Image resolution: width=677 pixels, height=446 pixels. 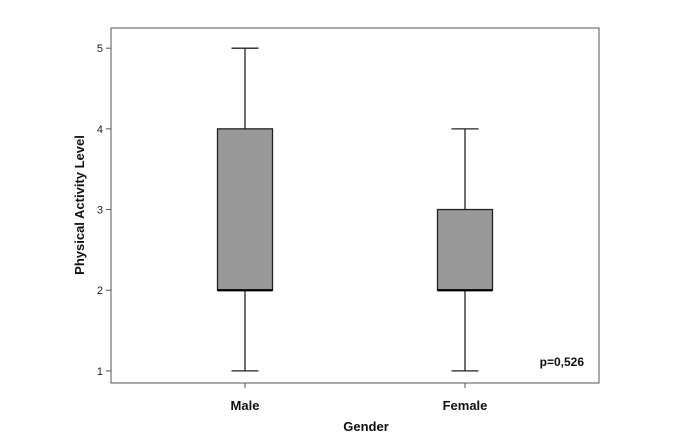 I want to click on p-value-annotation: p=0,526, so click(x=562, y=362).